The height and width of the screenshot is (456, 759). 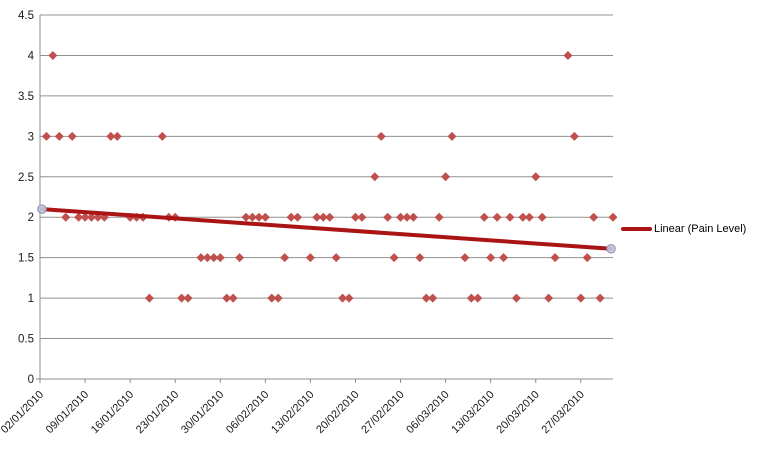 I want to click on x-tick-label: 09/01/2010, so click(x=67, y=412).